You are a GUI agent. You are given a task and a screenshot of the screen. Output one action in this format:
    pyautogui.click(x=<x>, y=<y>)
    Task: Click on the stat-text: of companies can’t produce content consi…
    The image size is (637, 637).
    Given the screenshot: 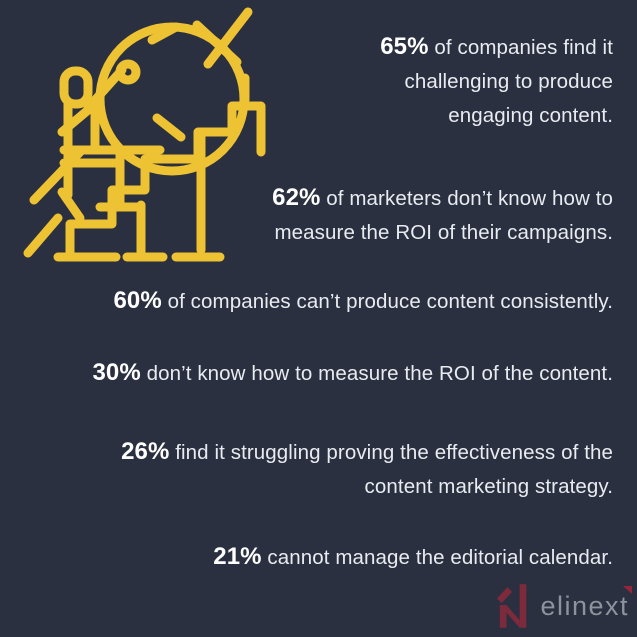 What is the action you would take?
    pyautogui.click(x=387, y=301)
    